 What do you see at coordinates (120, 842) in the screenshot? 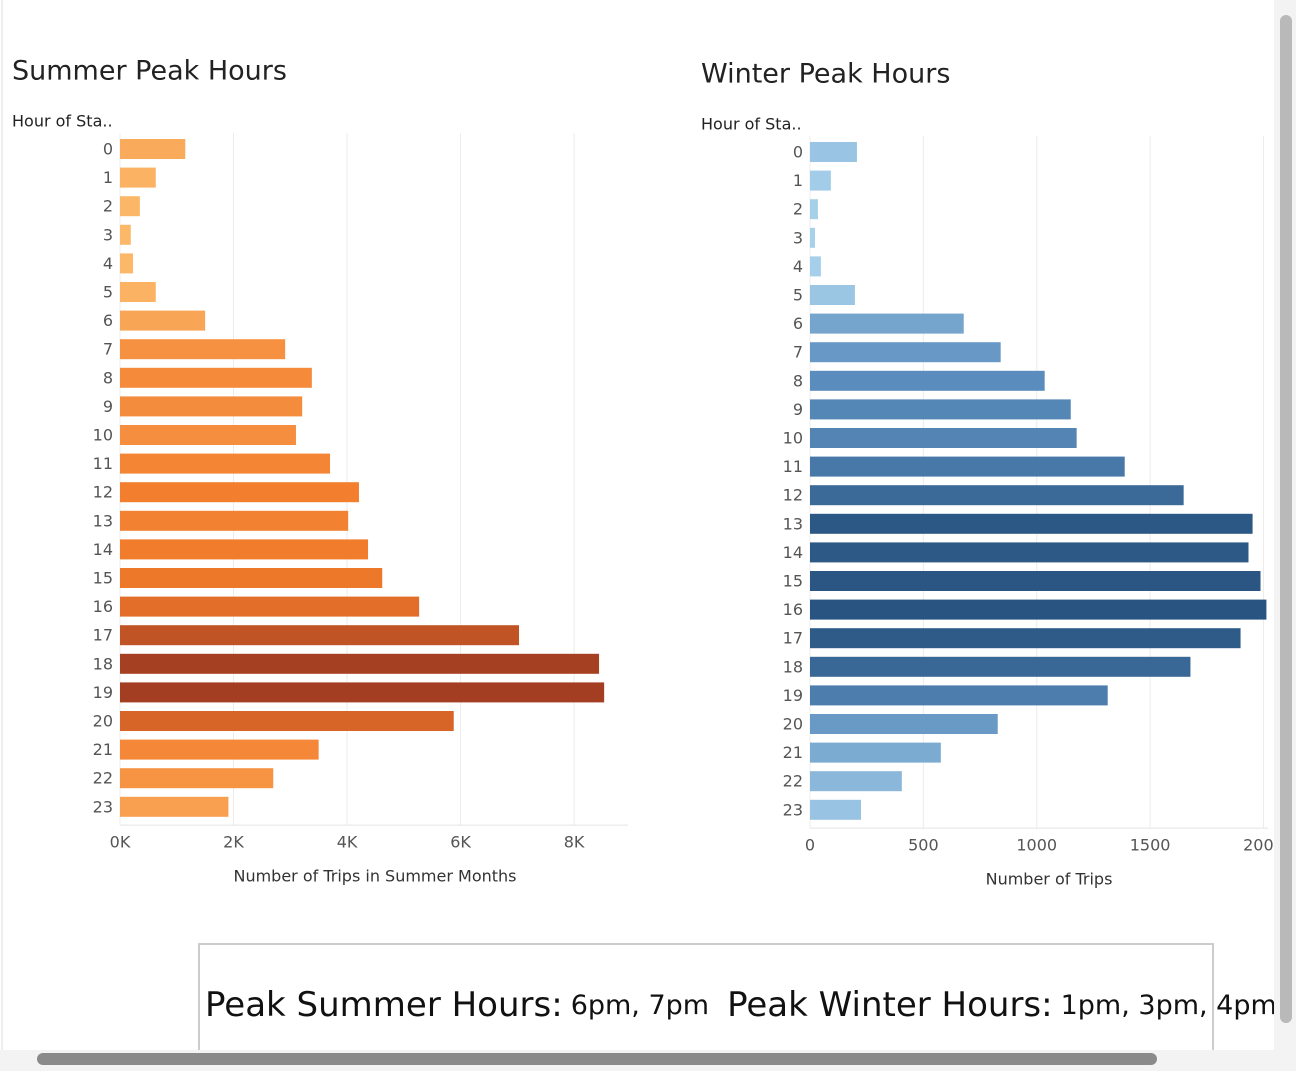
I see `x-tick-label: 0K` at bounding box center [120, 842].